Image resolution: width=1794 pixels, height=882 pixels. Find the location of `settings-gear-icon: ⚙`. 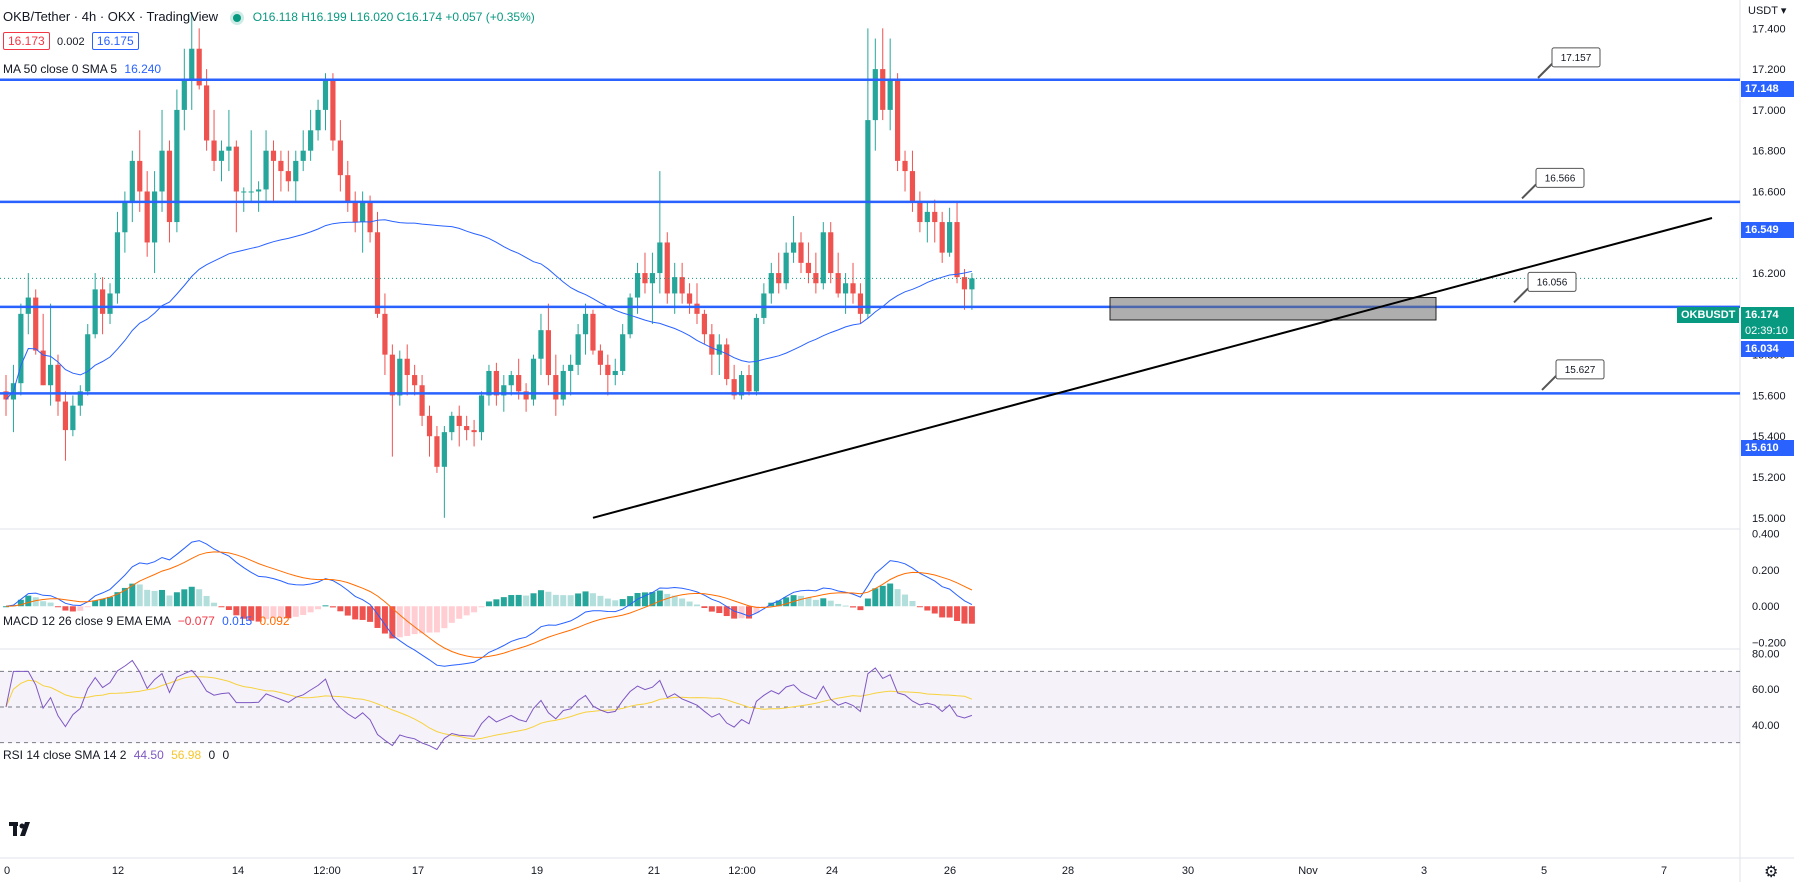

settings-gear-icon: ⚙ is located at coordinates (1771, 872).